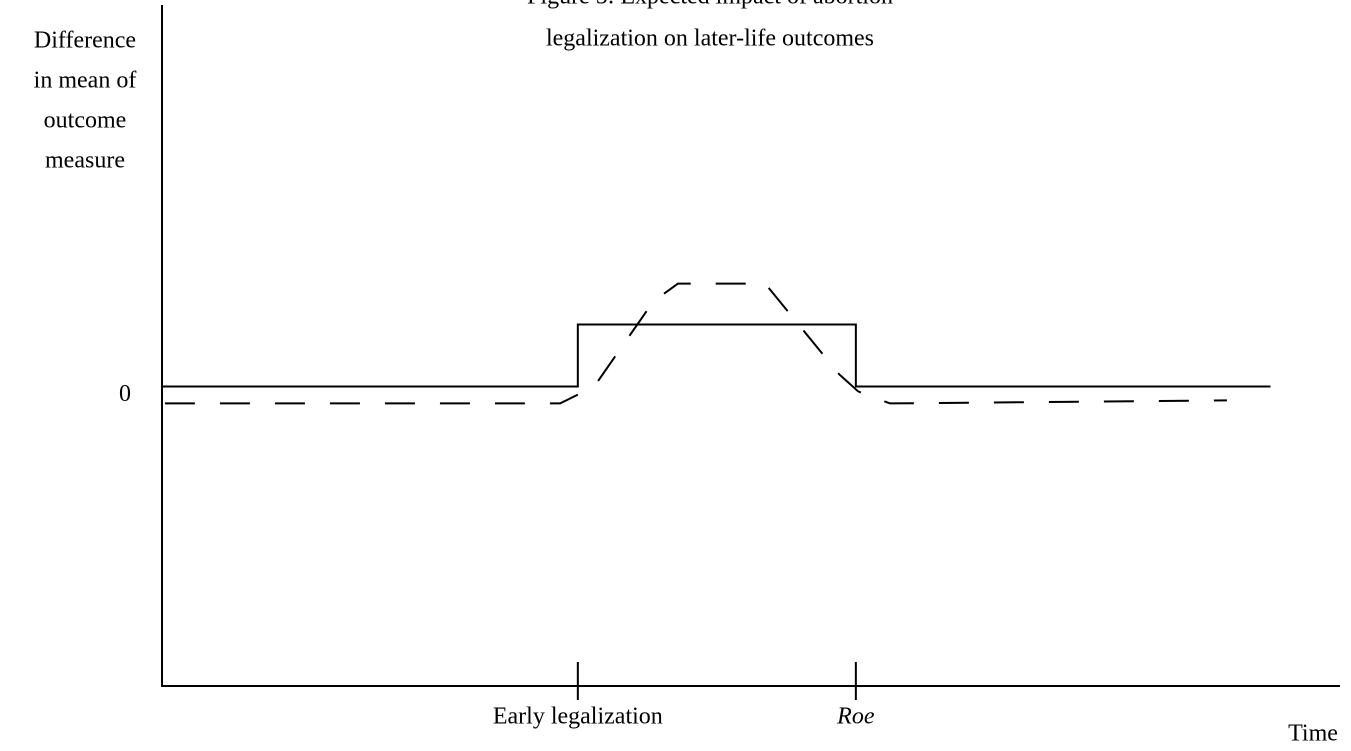 The height and width of the screenshot is (751, 1351). I want to click on x-axis-label: Time, so click(1313, 734).